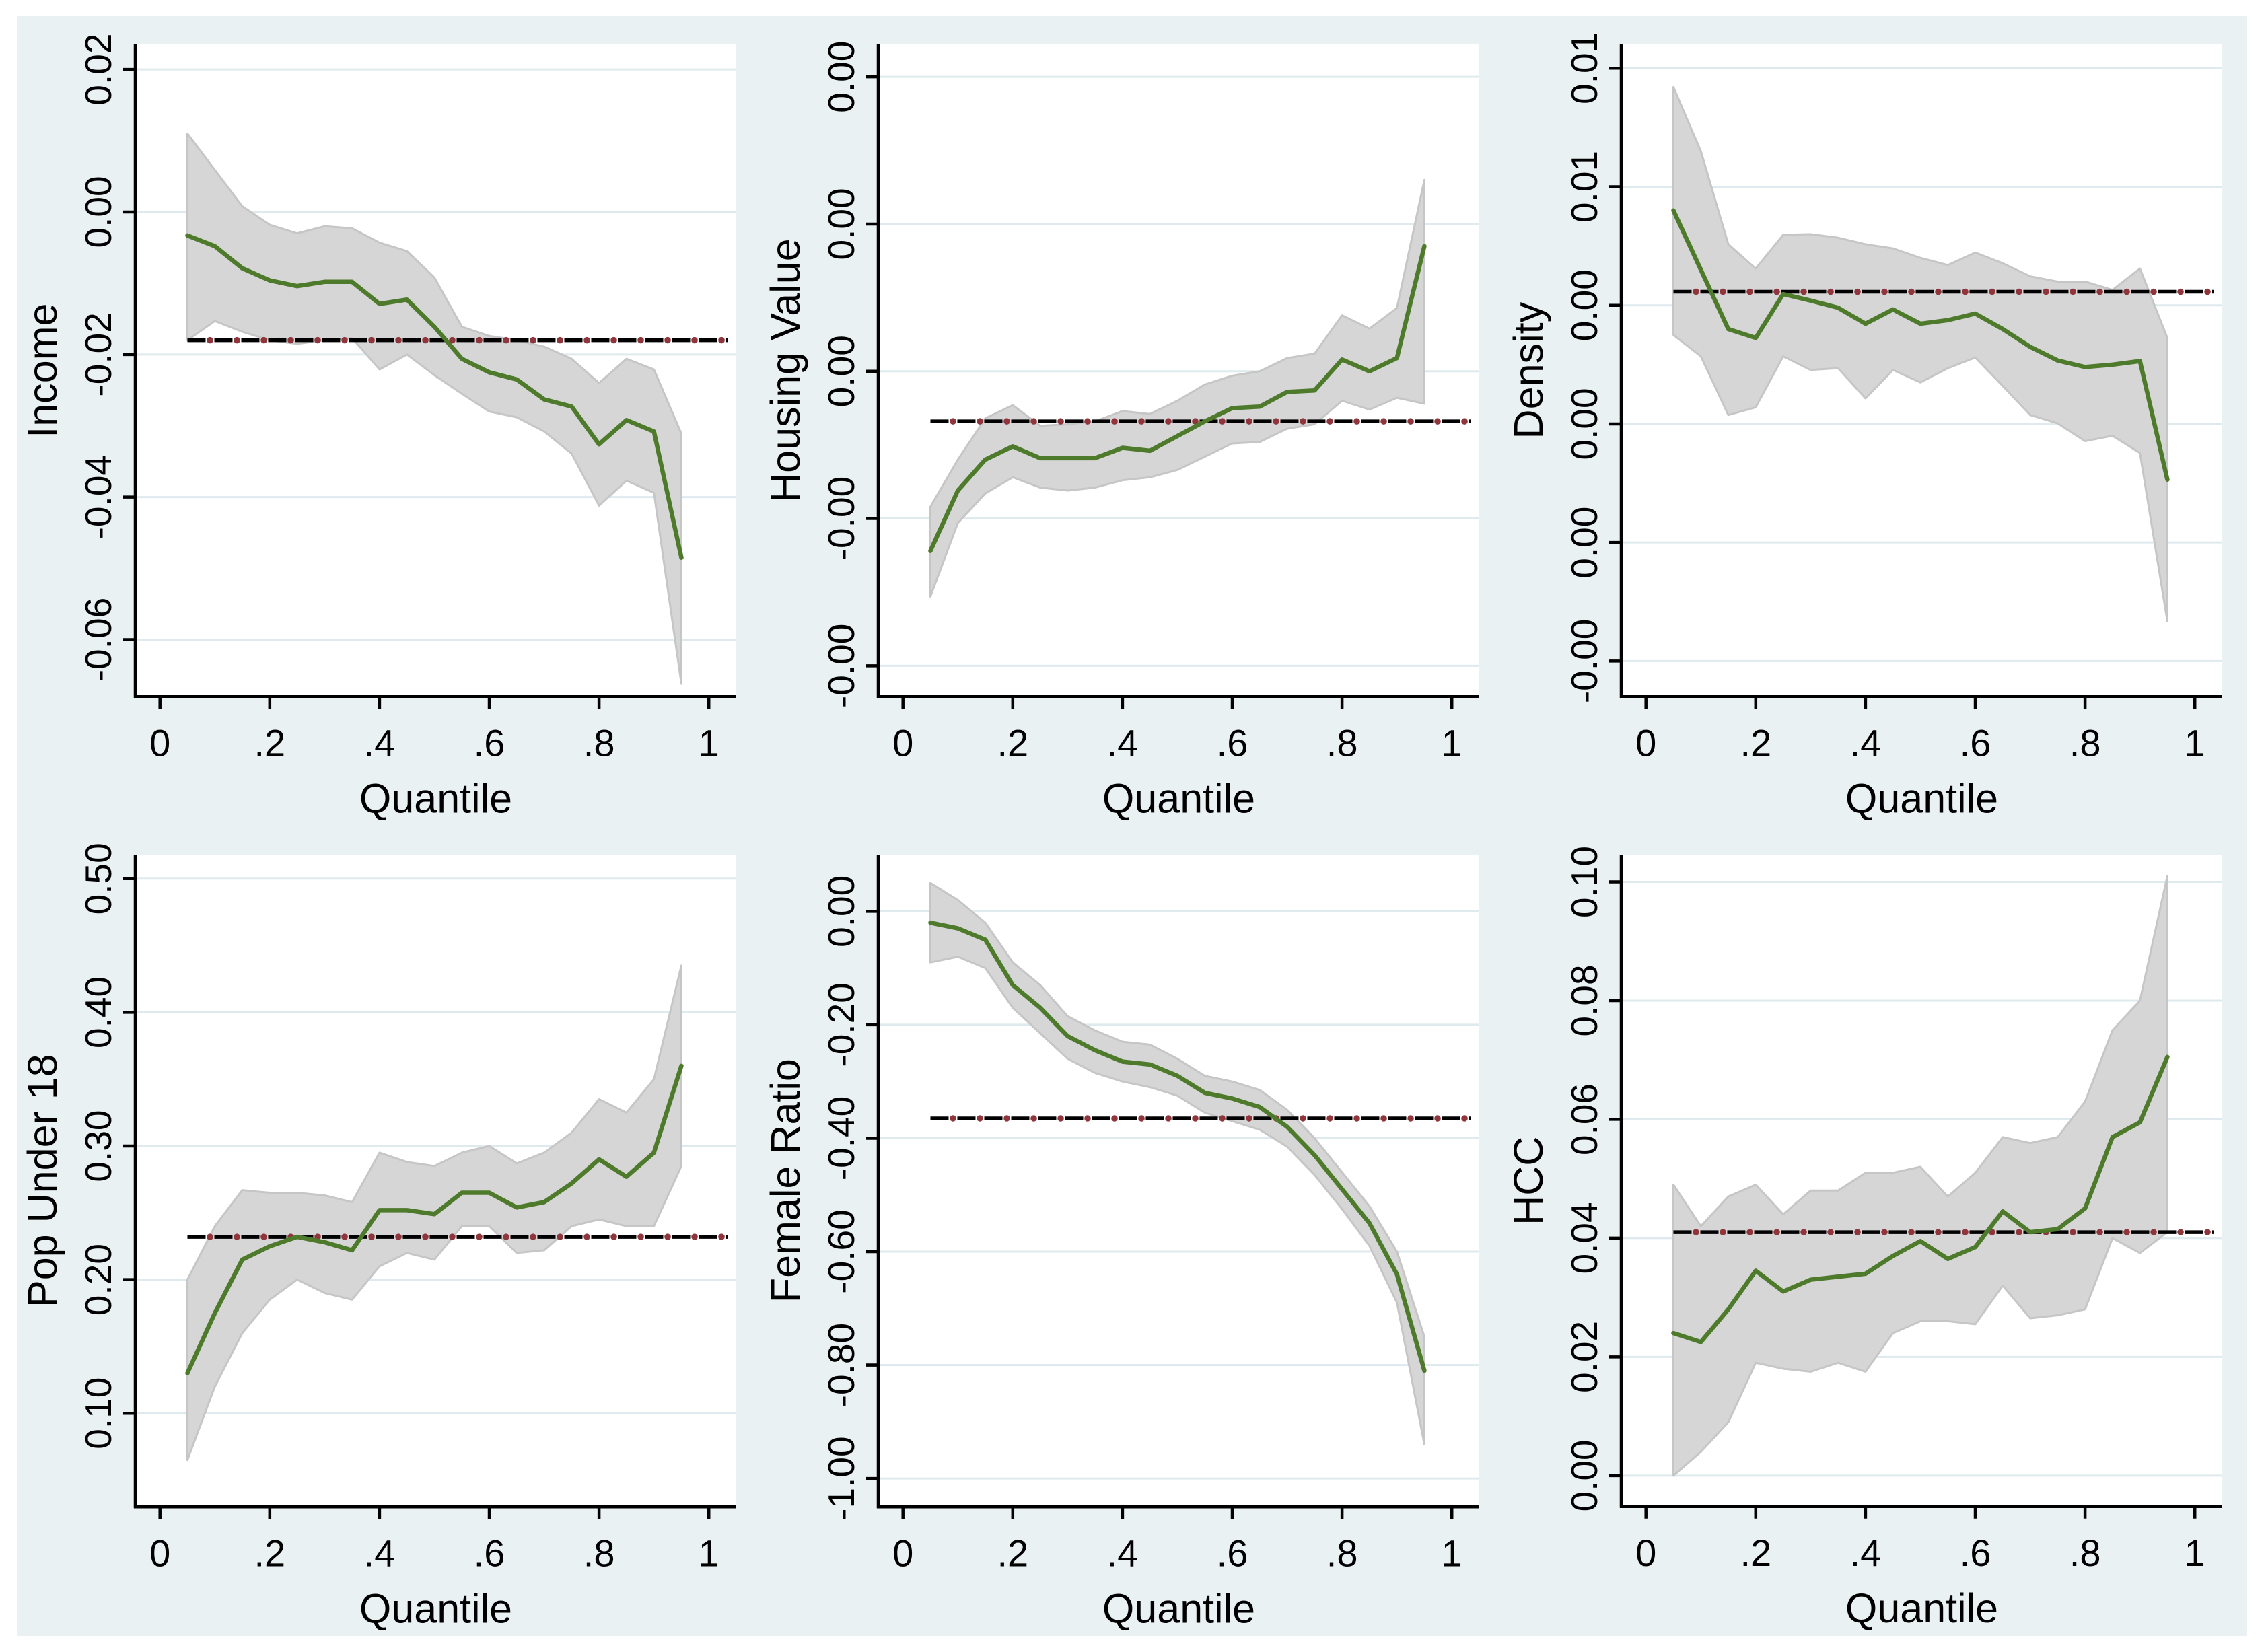 The height and width of the screenshot is (1652, 2264). Describe the element at coordinates (1584, 1238) in the screenshot. I see `y-tick-label: 0.04` at that location.